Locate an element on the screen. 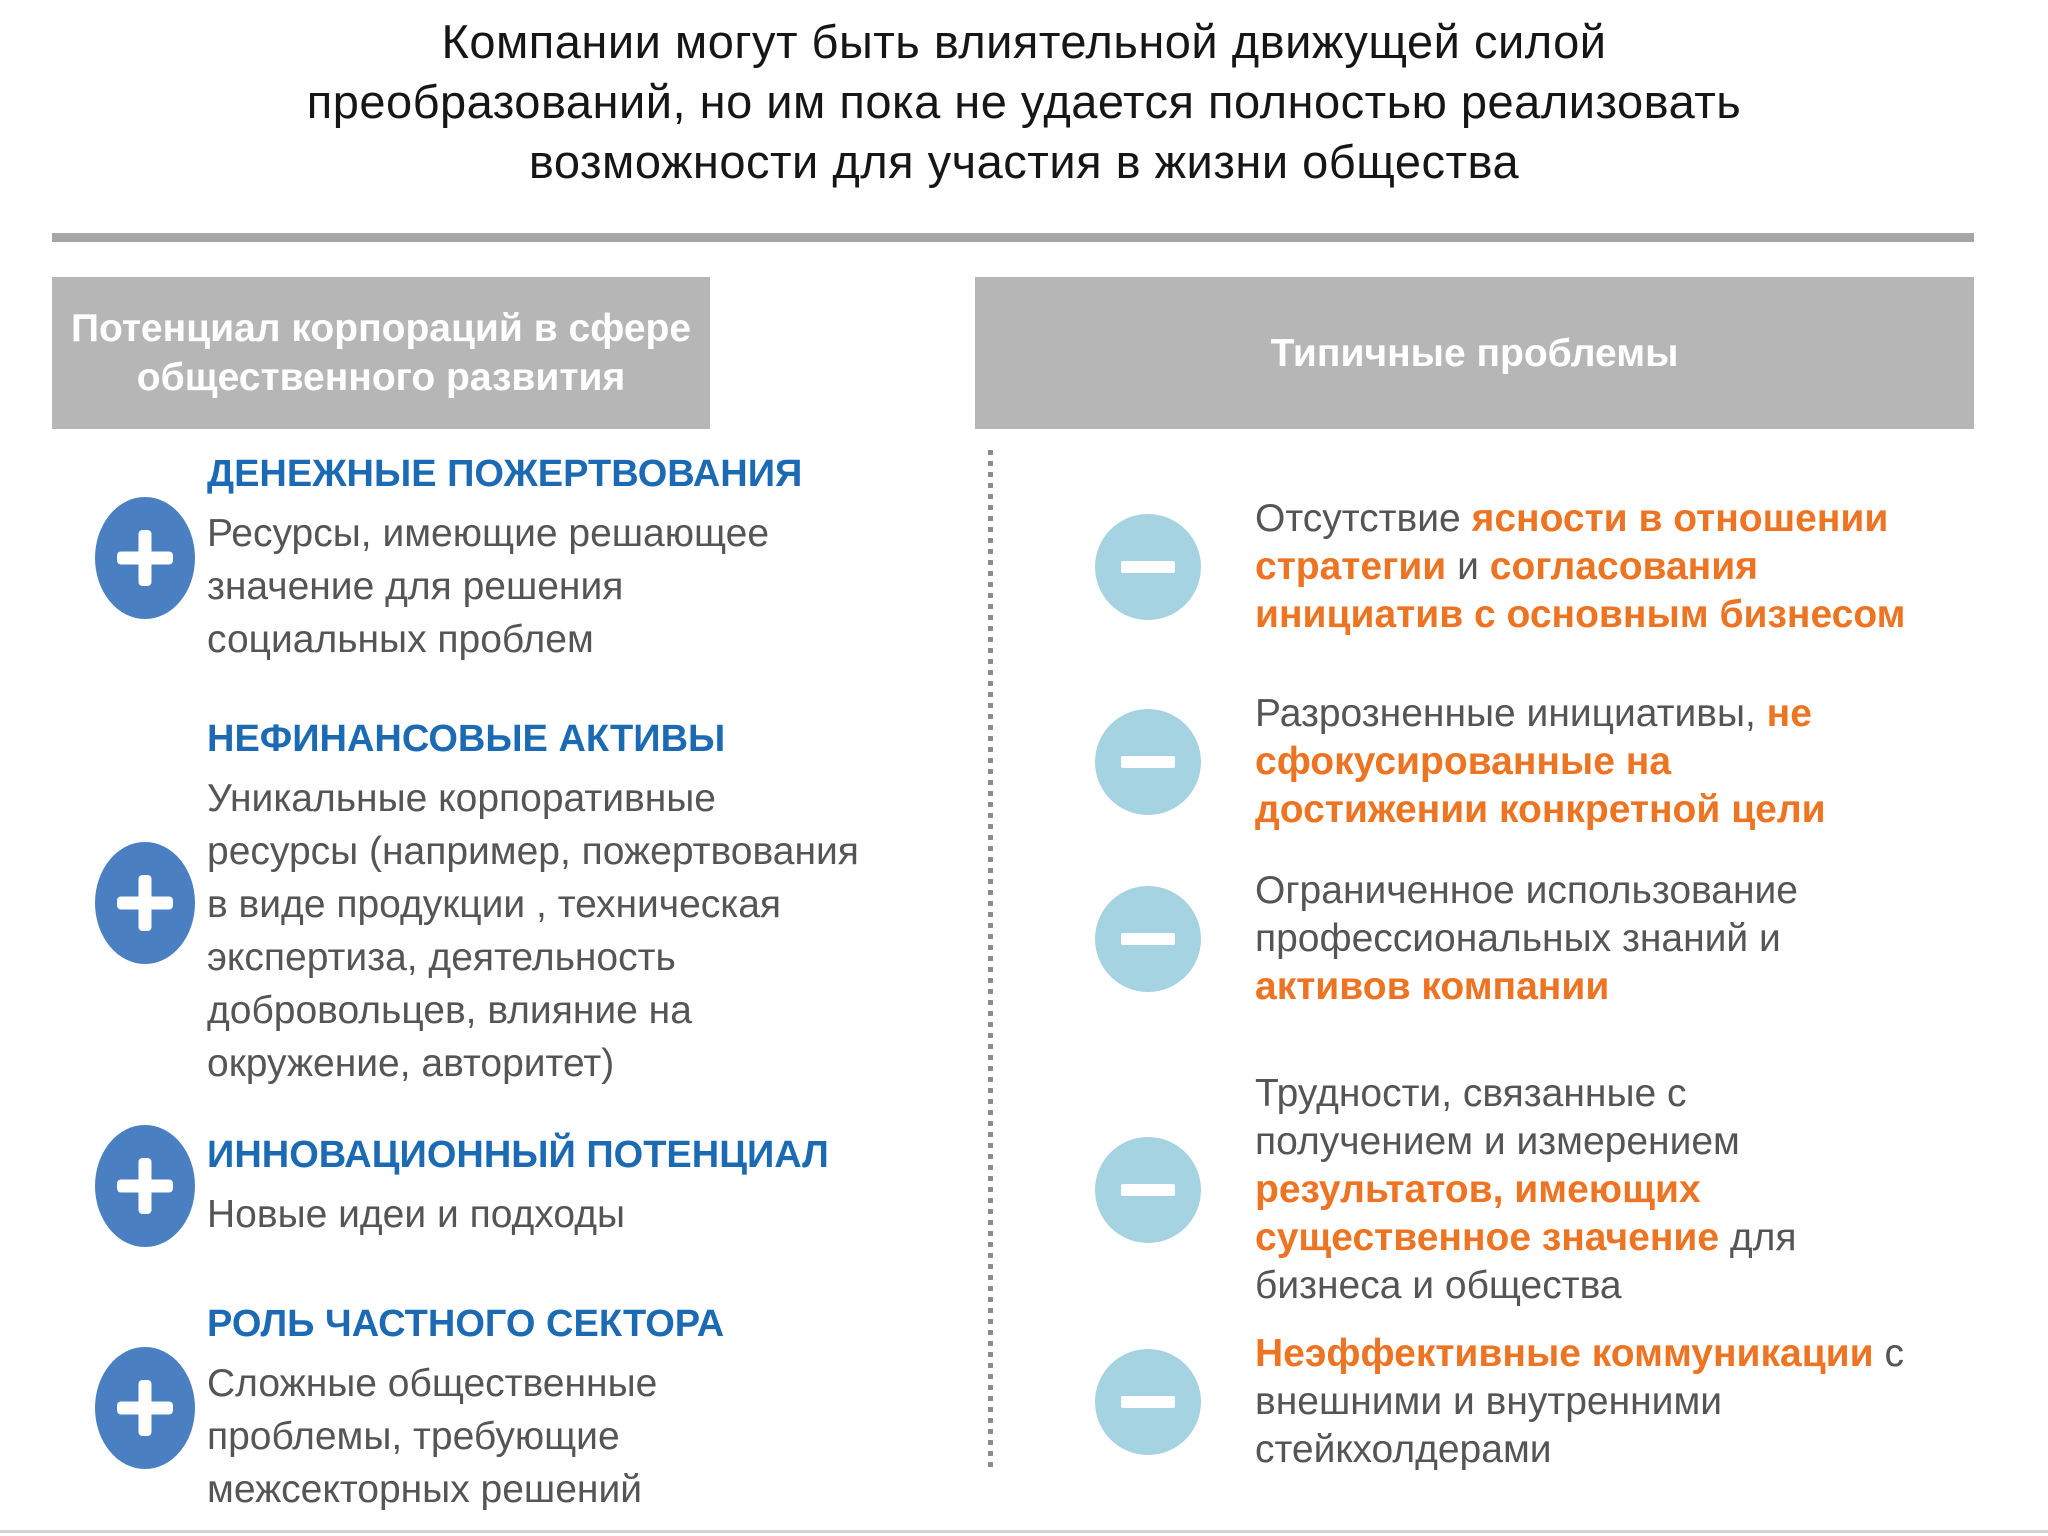  column-divider-dotted-line is located at coordinates (990, 960).